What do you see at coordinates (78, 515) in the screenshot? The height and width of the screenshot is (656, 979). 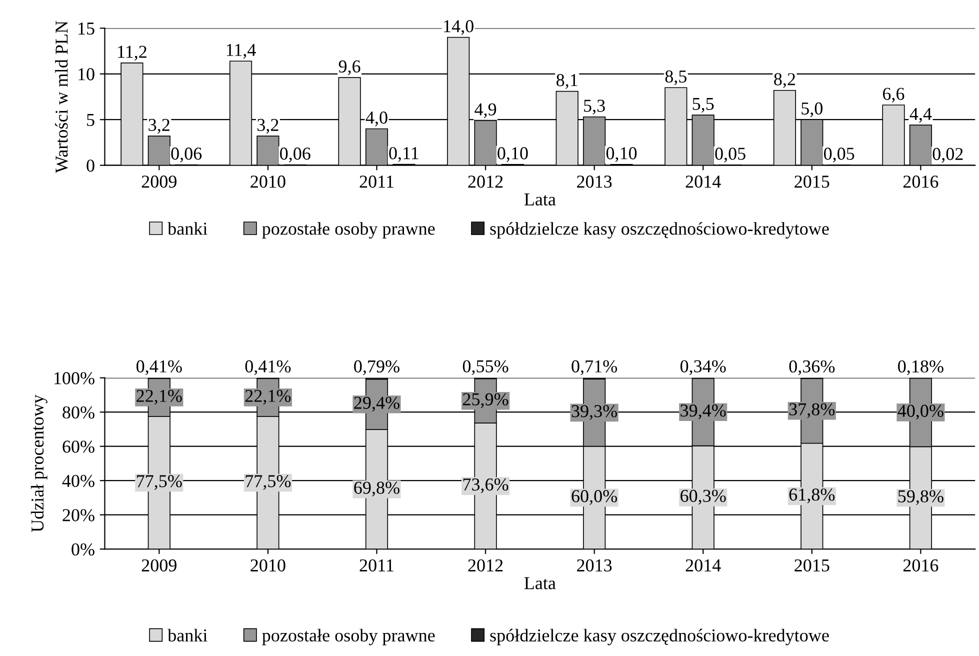 I see `y-tick-label: 20%` at bounding box center [78, 515].